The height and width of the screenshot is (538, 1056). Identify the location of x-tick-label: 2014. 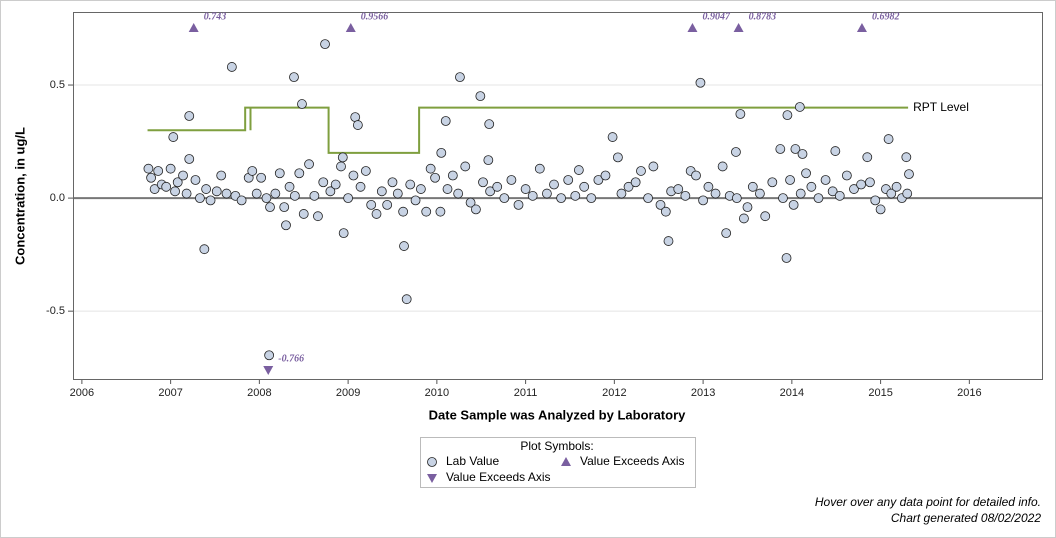
(792, 393).